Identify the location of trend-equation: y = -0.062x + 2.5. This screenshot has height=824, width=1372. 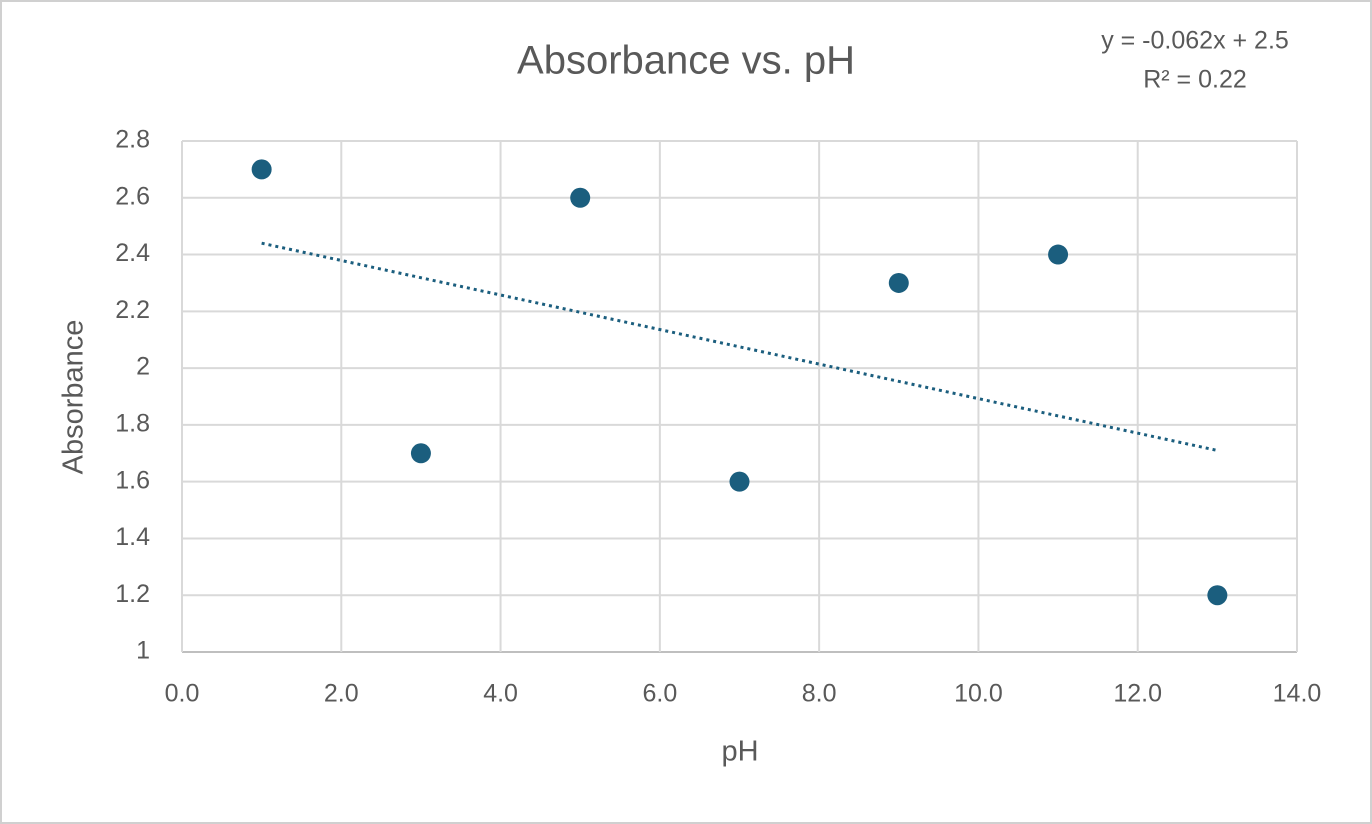
(1195, 41).